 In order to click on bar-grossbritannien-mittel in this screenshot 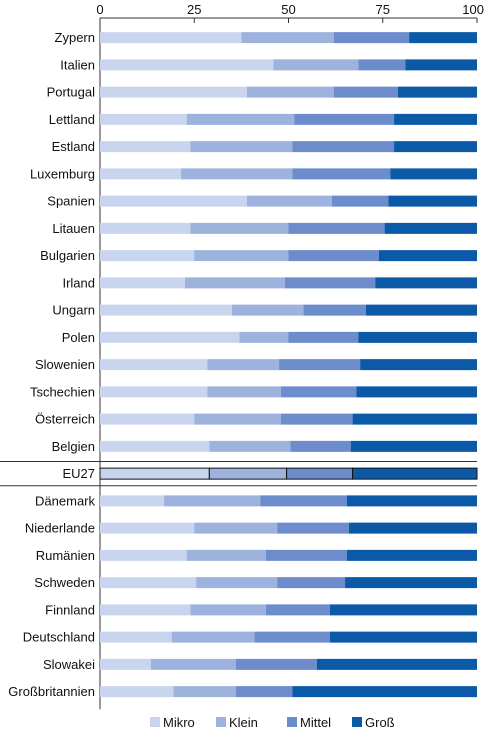, I will do `click(264, 692)`.